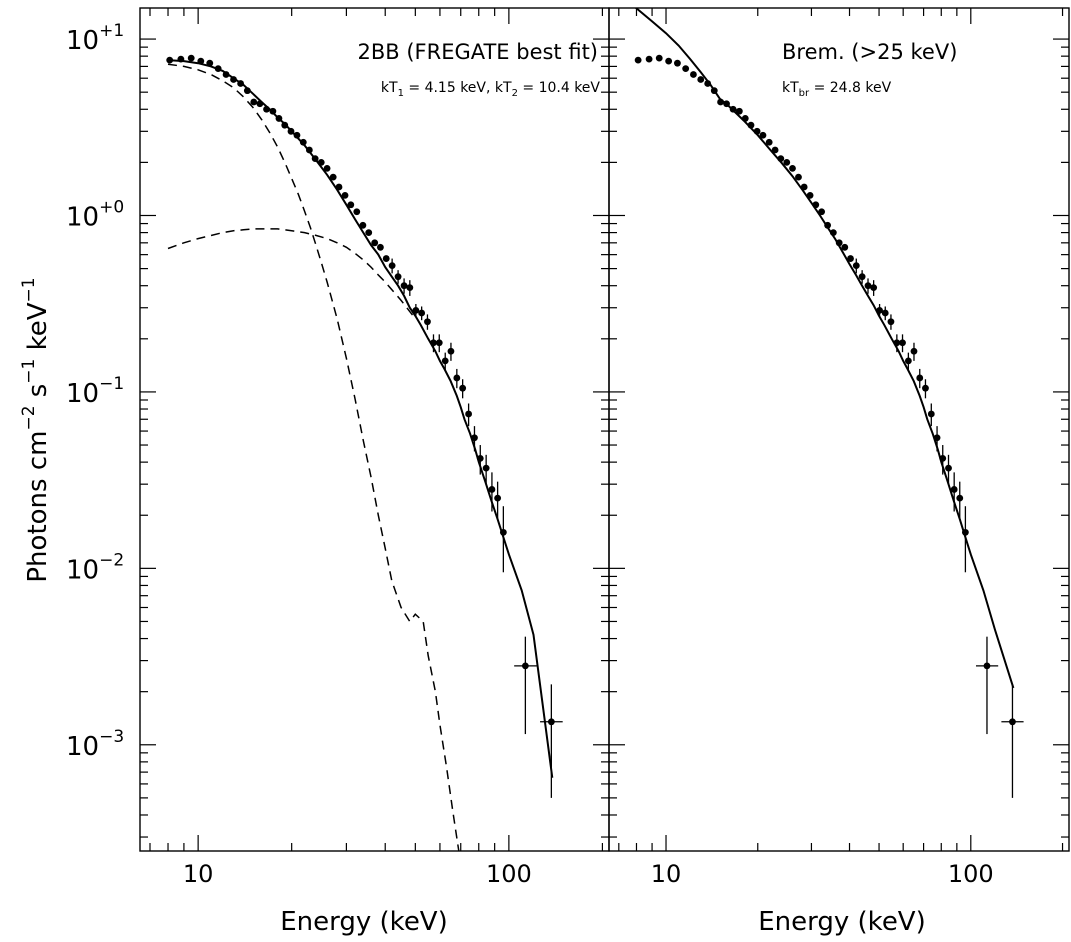 This screenshot has width=1071, height=942. I want to click on left-x-tick-label: 10, so click(198, 874).